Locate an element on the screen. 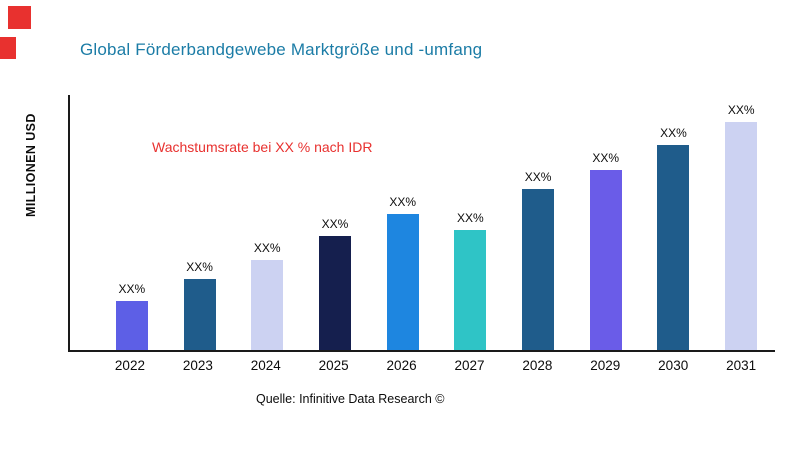 The width and height of the screenshot is (800, 450). bar-2028 is located at coordinates (538, 269).